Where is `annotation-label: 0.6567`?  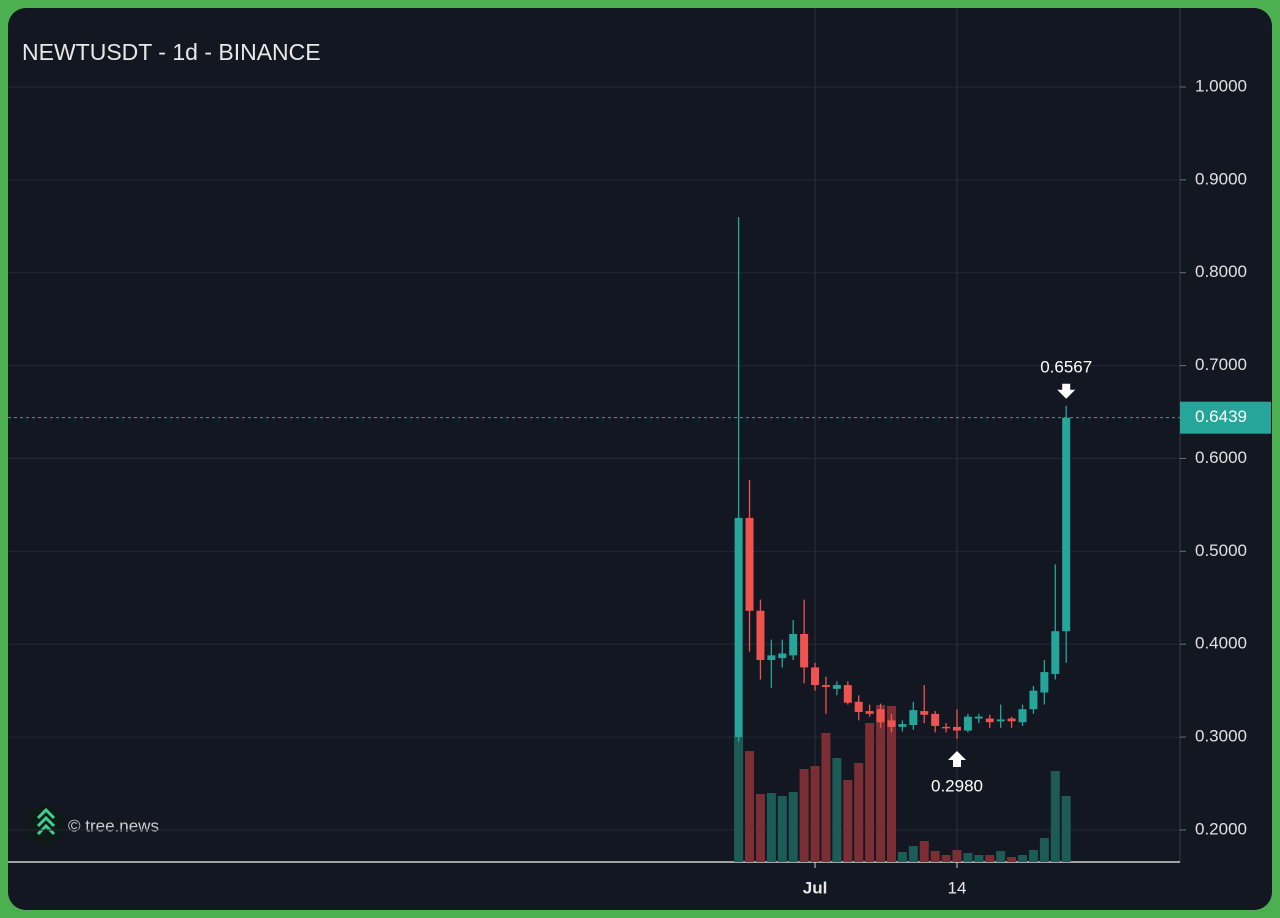 annotation-label: 0.6567 is located at coordinates (1066, 366).